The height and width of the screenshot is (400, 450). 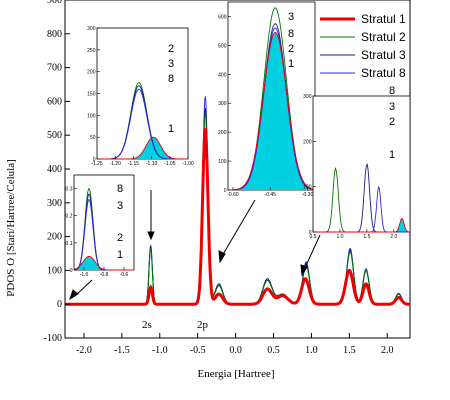 I want to click on legend-label-stratul-3: Stratul 3, so click(x=383, y=55).